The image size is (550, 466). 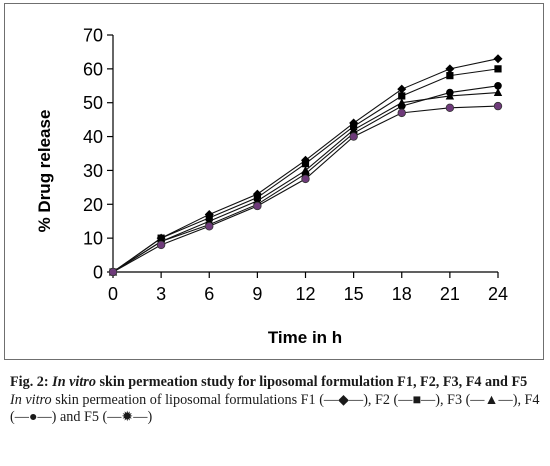 What do you see at coordinates (498, 294) in the screenshot?
I see `x-tick-label: 24` at bounding box center [498, 294].